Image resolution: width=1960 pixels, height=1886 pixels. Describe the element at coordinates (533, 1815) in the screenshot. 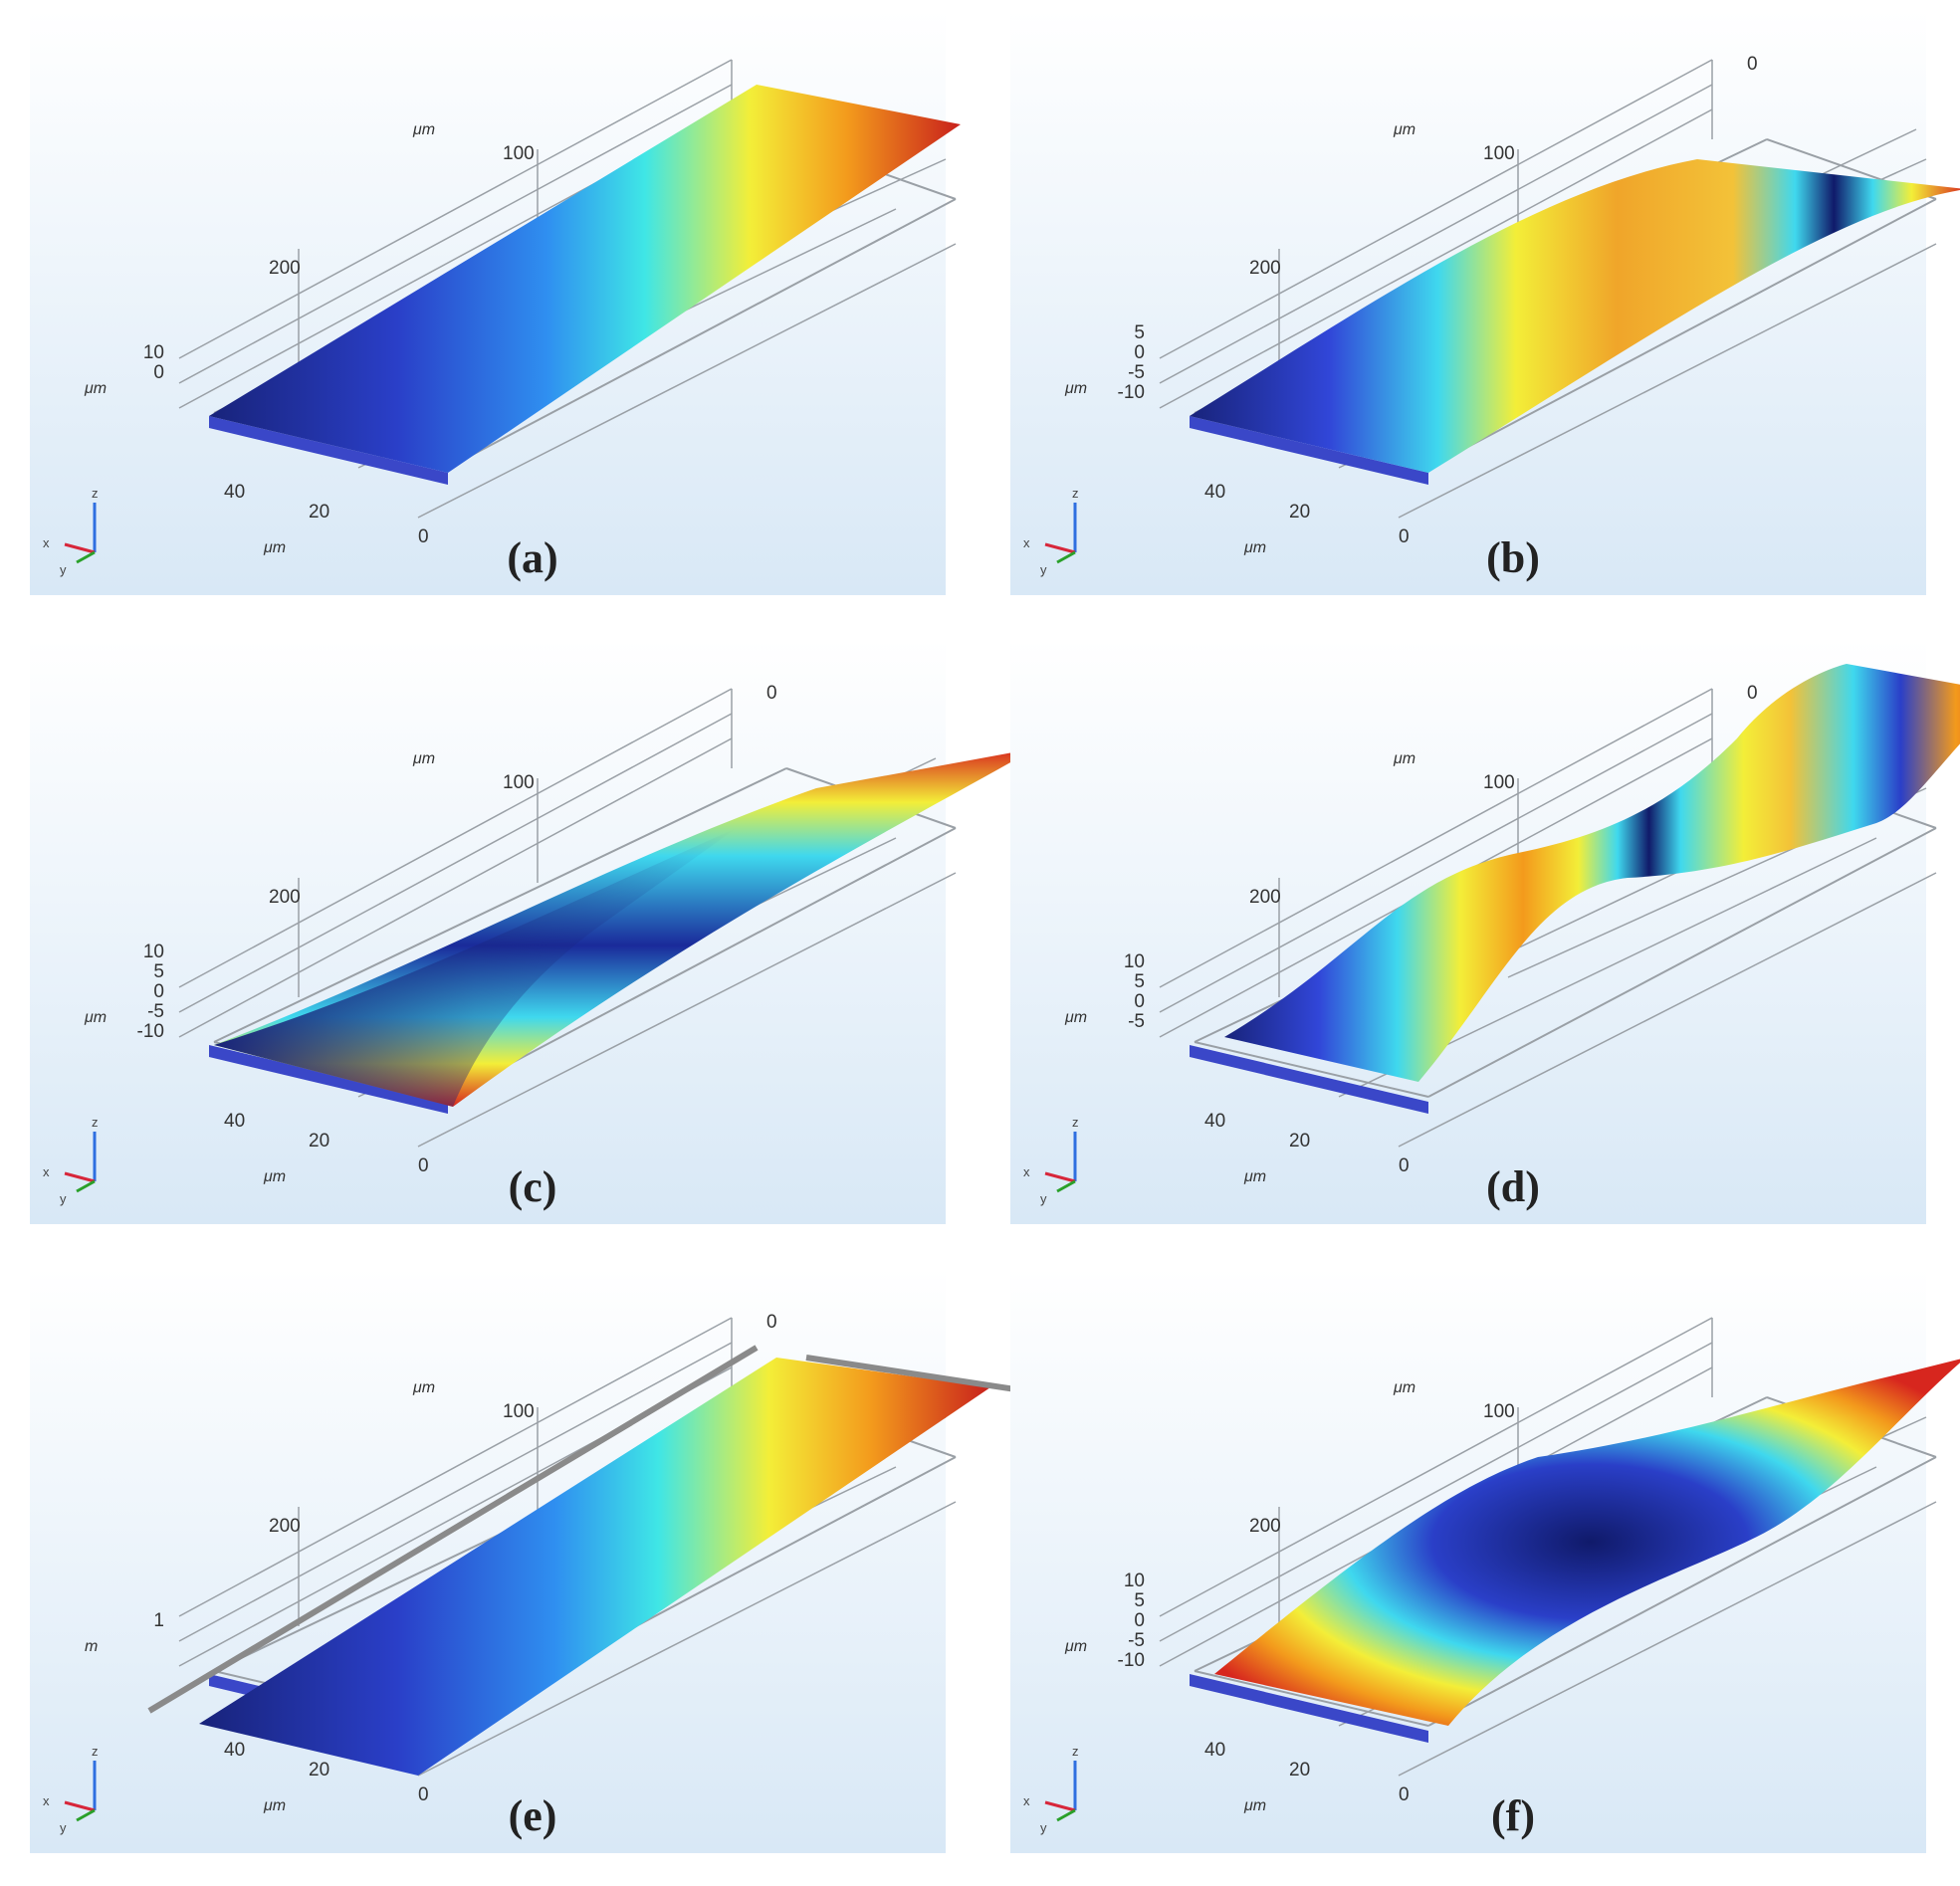

I see `panel-label-e: (e)` at that location.